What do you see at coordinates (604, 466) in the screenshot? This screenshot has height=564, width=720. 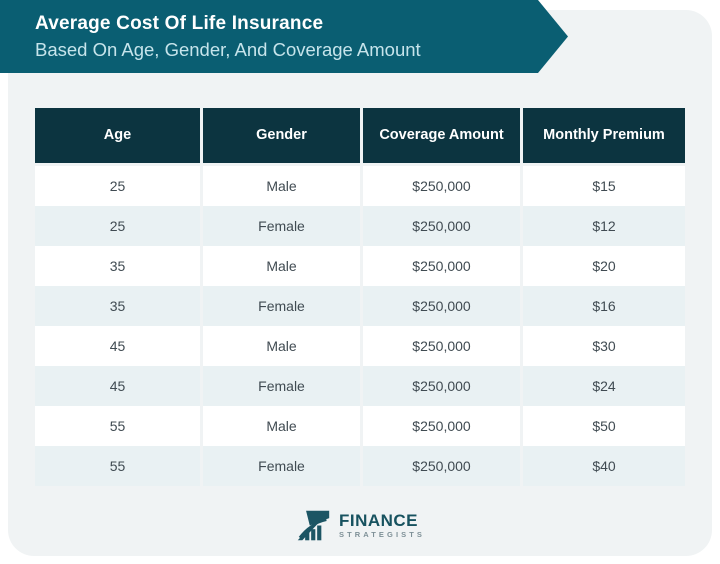 I see `table-cell: $40` at bounding box center [604, 466].